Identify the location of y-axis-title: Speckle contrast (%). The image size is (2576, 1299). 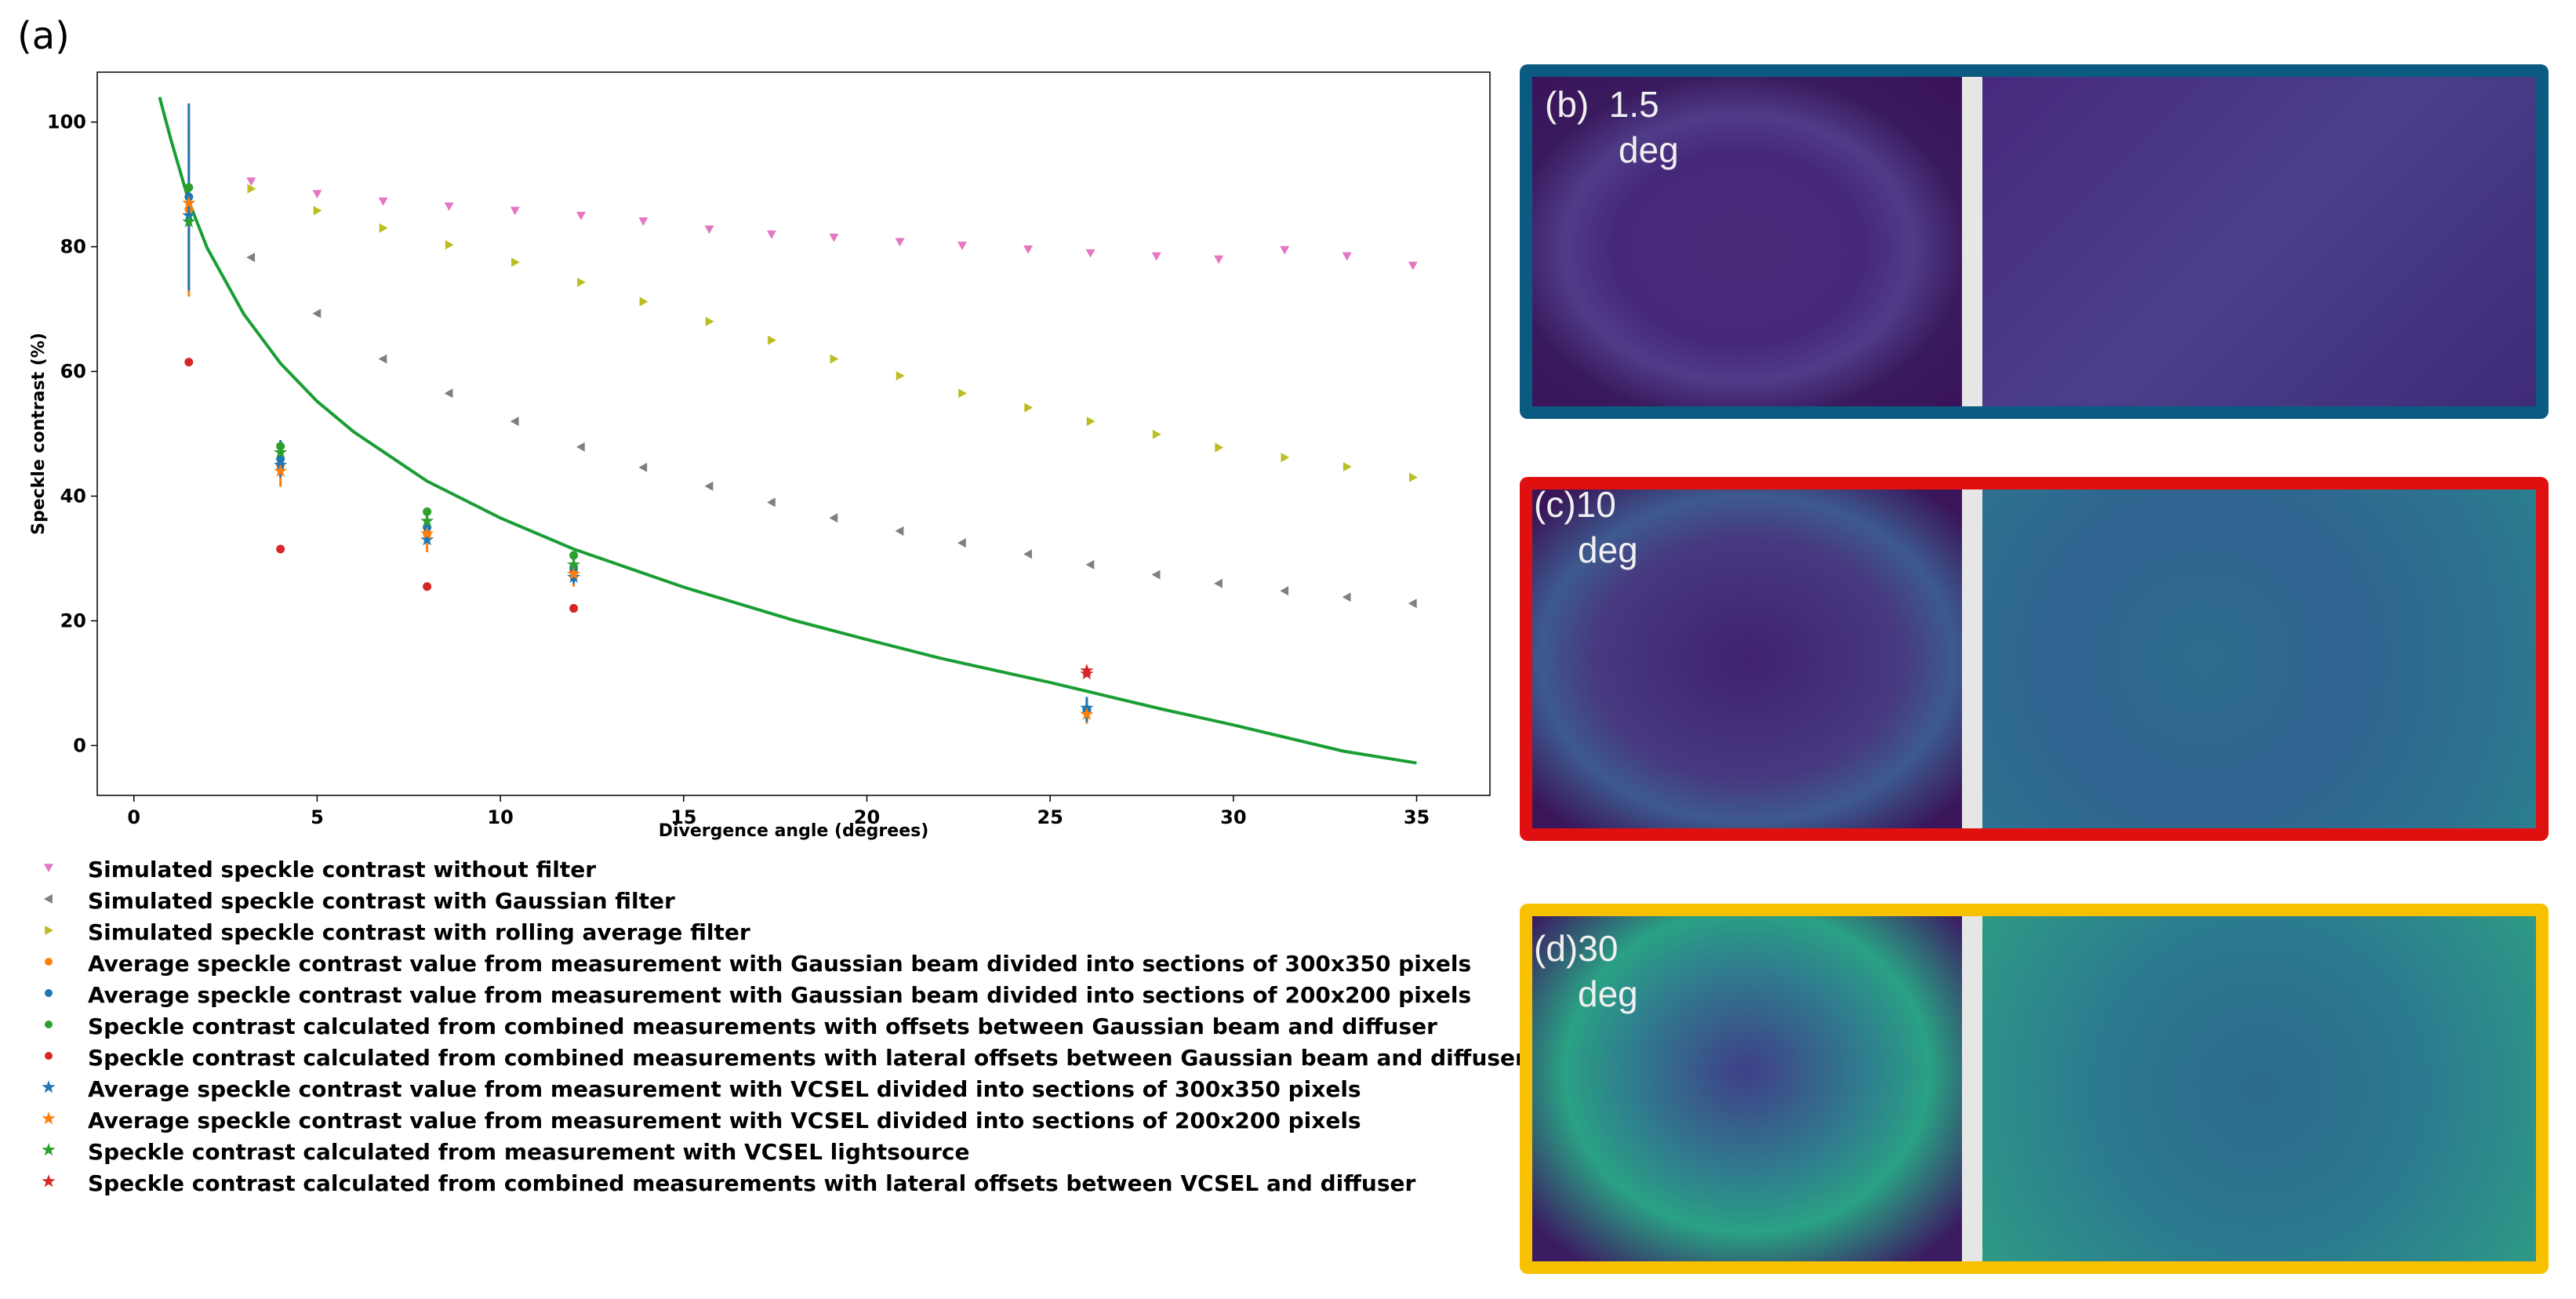
(39, 434).